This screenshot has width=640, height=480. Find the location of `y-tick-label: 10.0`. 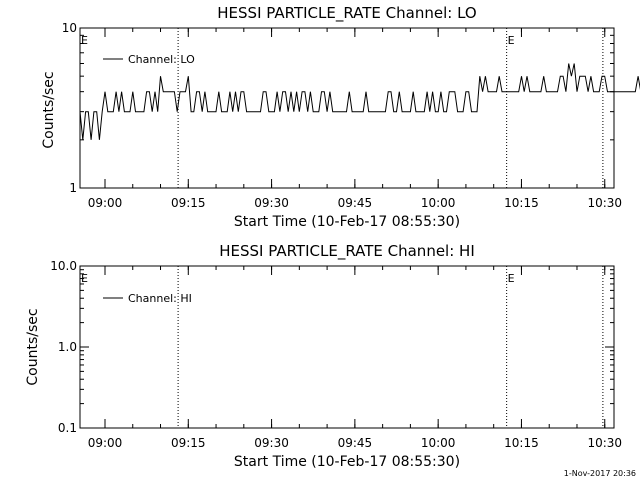

y-tick-label: 10.0 is located at coordinates (63, 266).